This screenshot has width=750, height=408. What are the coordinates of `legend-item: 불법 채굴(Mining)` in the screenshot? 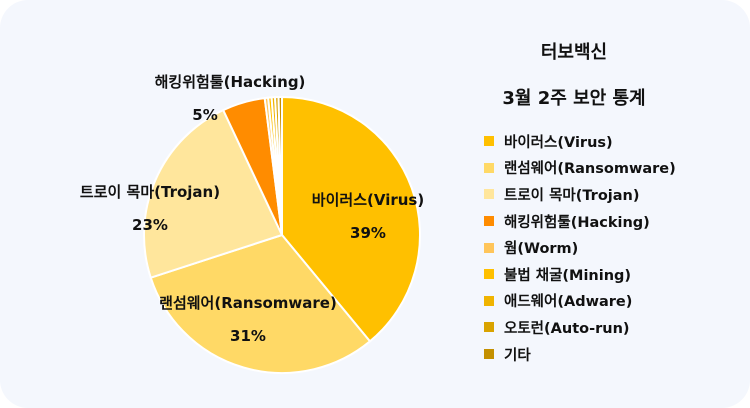 It's located at (580, 274).